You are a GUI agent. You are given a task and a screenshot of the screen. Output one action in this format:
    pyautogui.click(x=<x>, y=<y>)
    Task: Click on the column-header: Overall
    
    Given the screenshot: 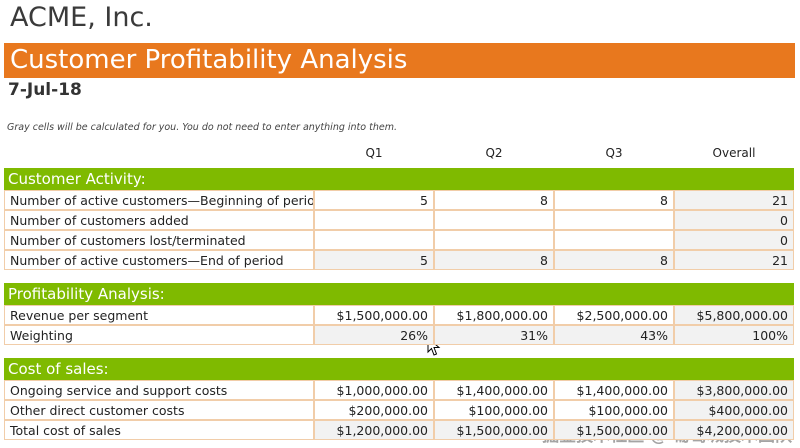 What is the action you would take?
    pyautogui.click(x=734, y=153)
    